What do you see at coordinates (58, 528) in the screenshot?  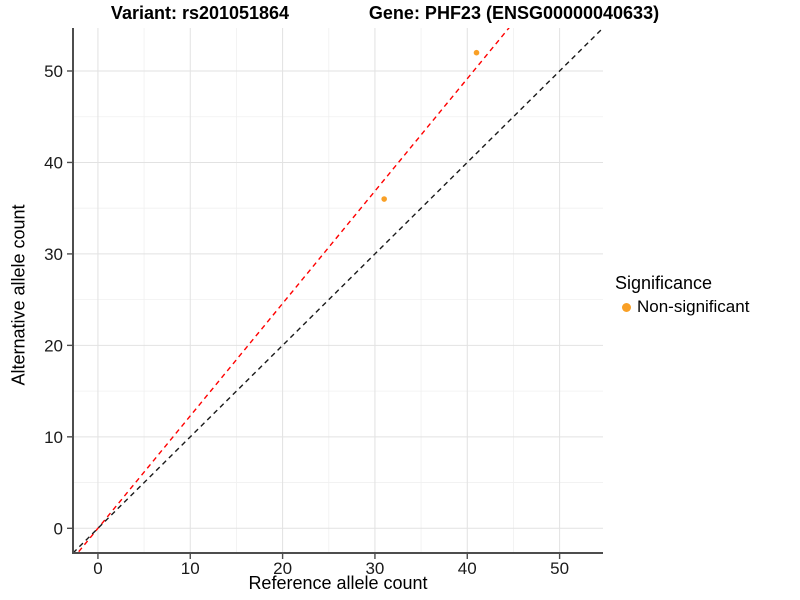 I see `y-tick-label-0: 0` at bounding box center [58, 528].